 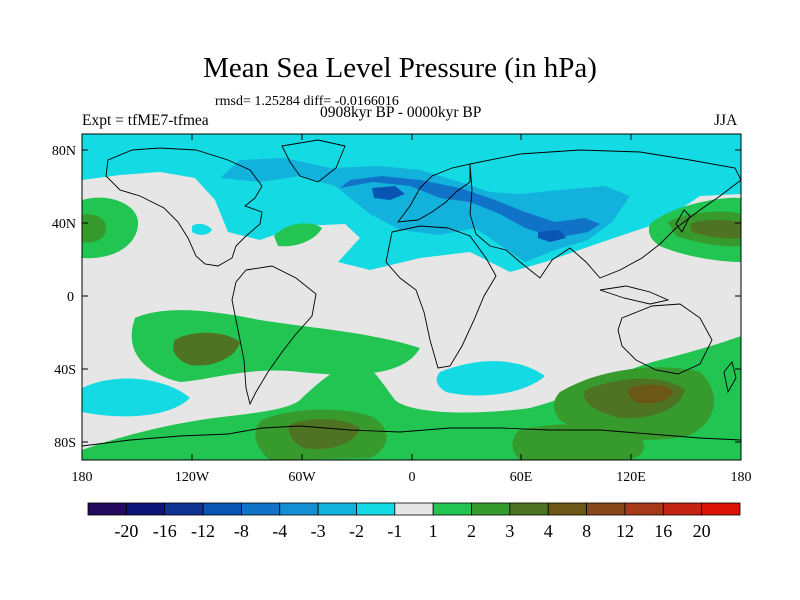 What do you see at coordinates (94, 228) in the screenshot?
I see `pos-north-pacific-west-core` at bounding box center [94, 228].